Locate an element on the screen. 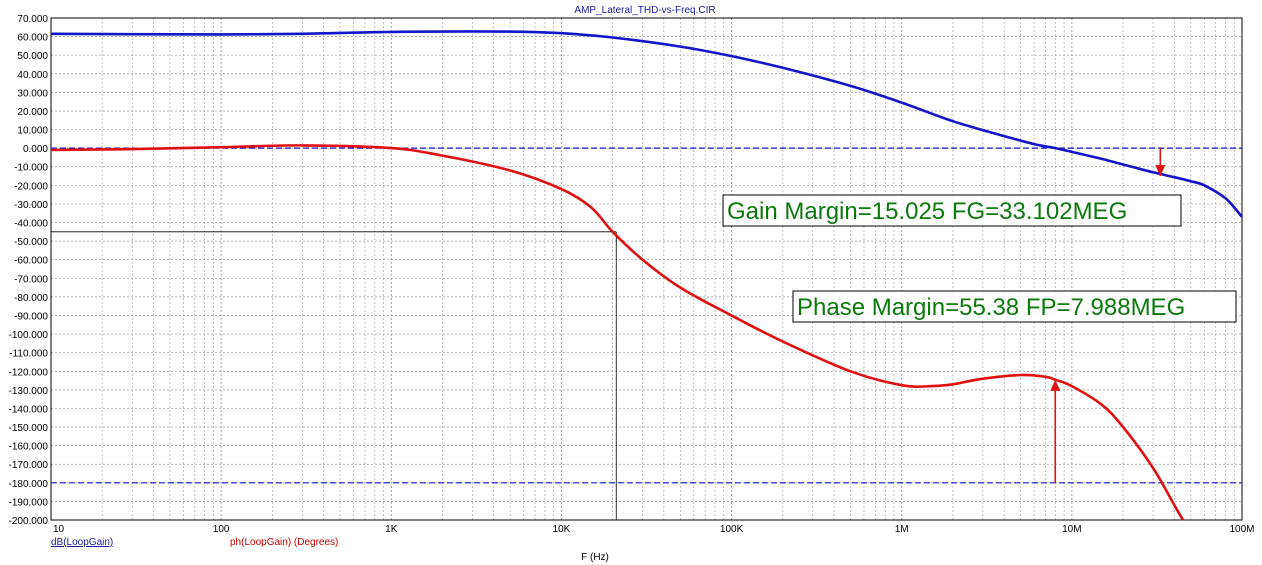 The height and width of the screenshot is (565, 1262). x-tick-label: 10K is located at coordinates (562, 529).